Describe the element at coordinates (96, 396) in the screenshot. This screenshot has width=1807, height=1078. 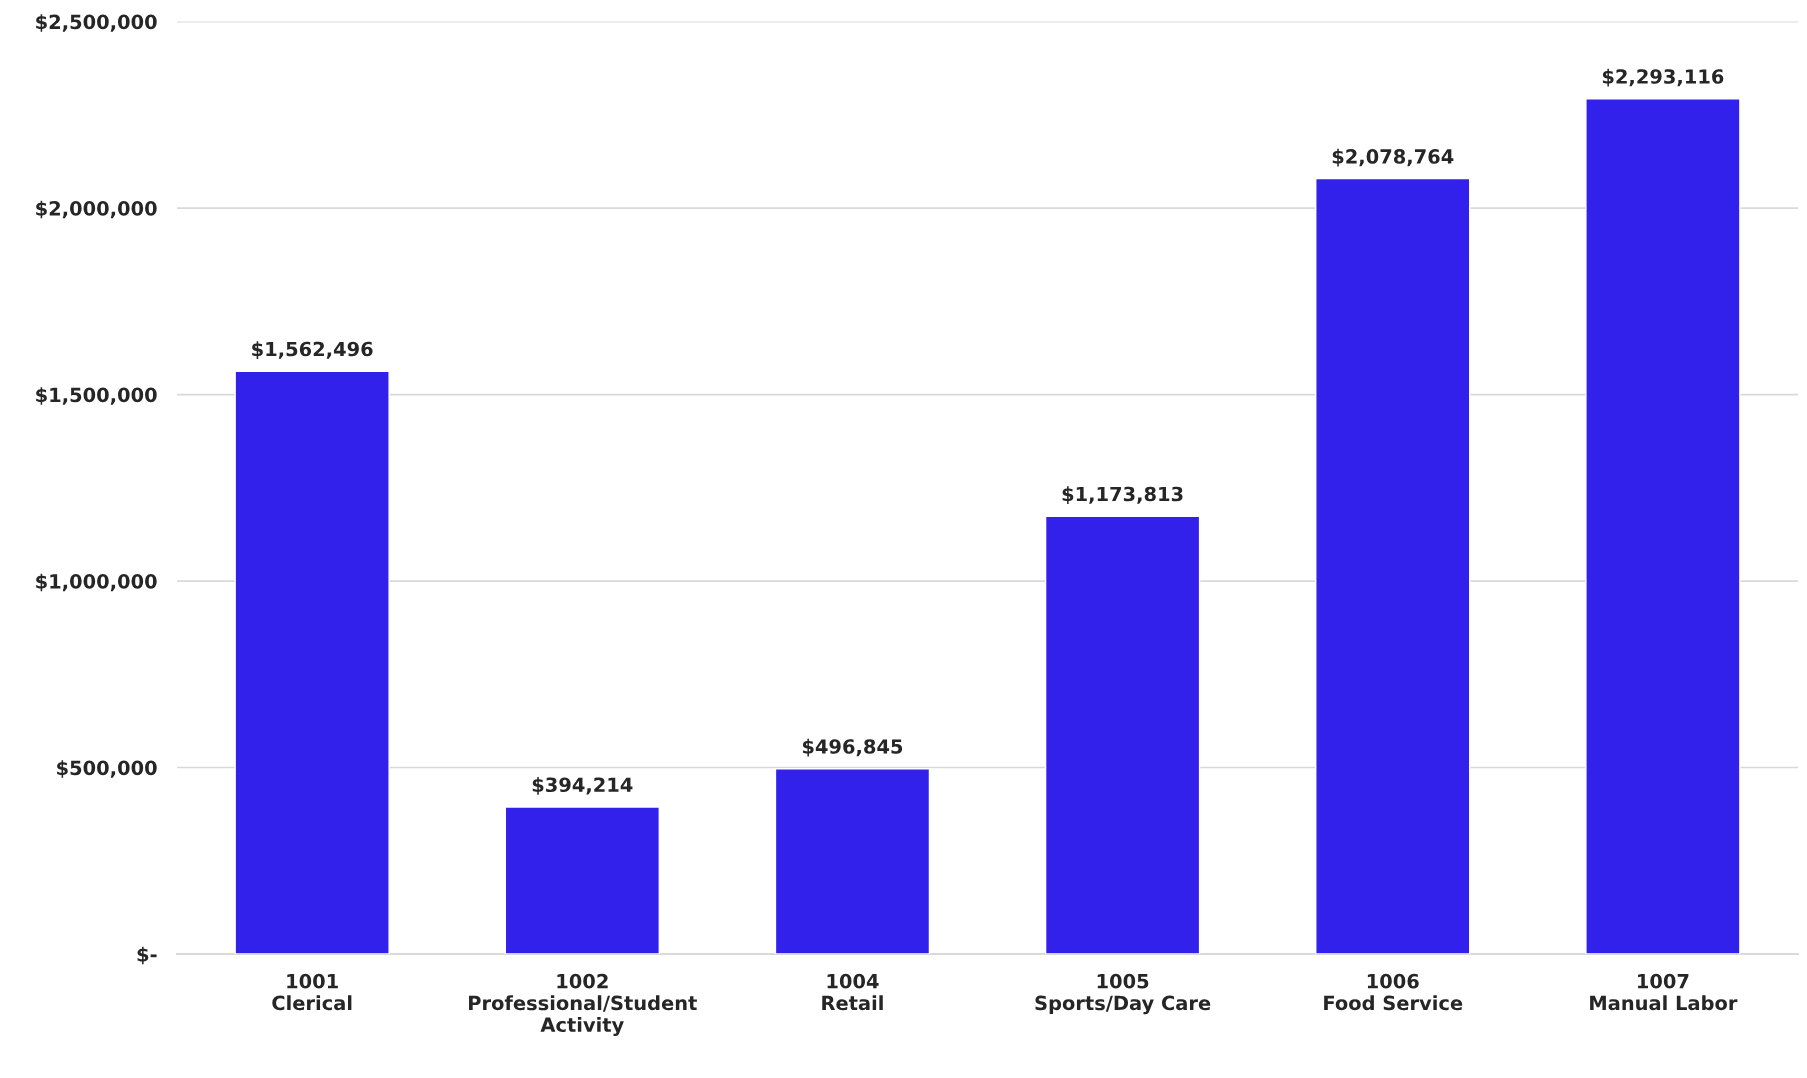
I see `y-tick-label: $1,500,000` at that location.